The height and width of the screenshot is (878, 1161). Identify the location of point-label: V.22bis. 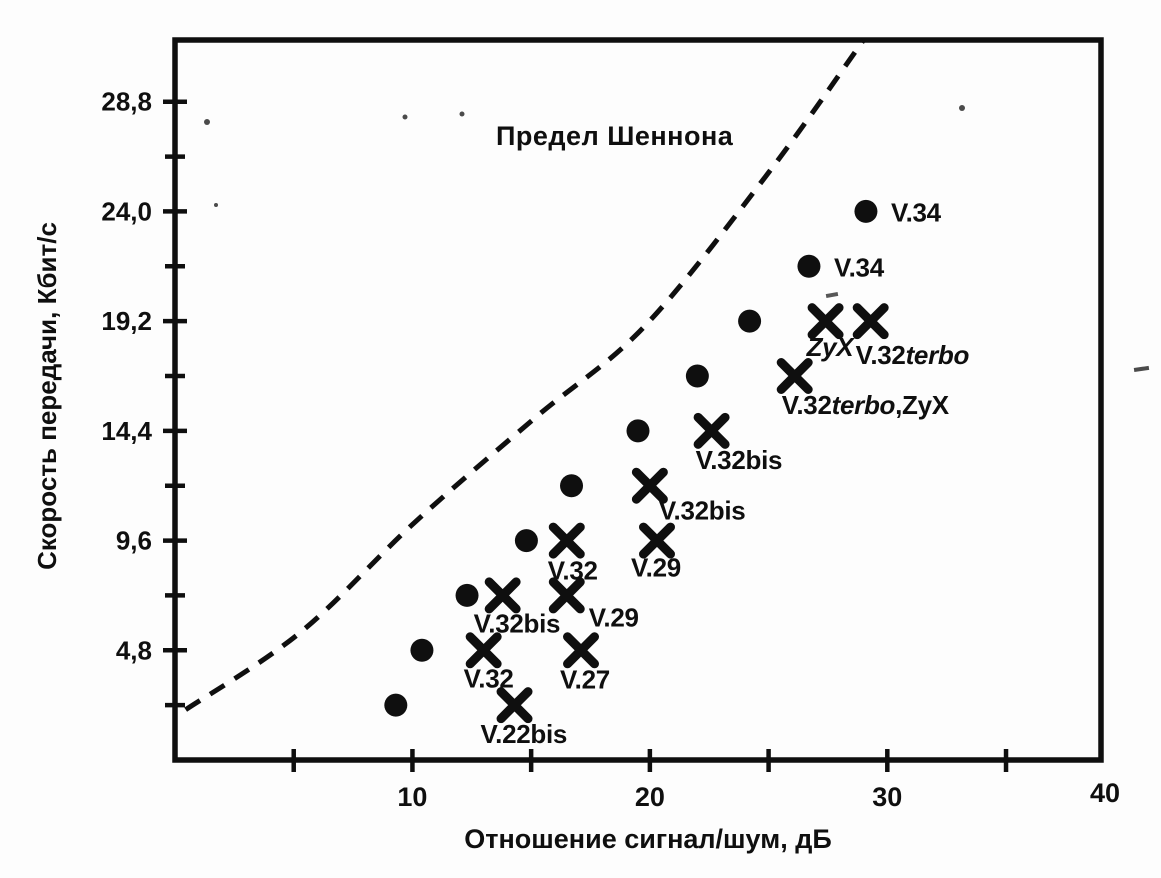
(524, 734).